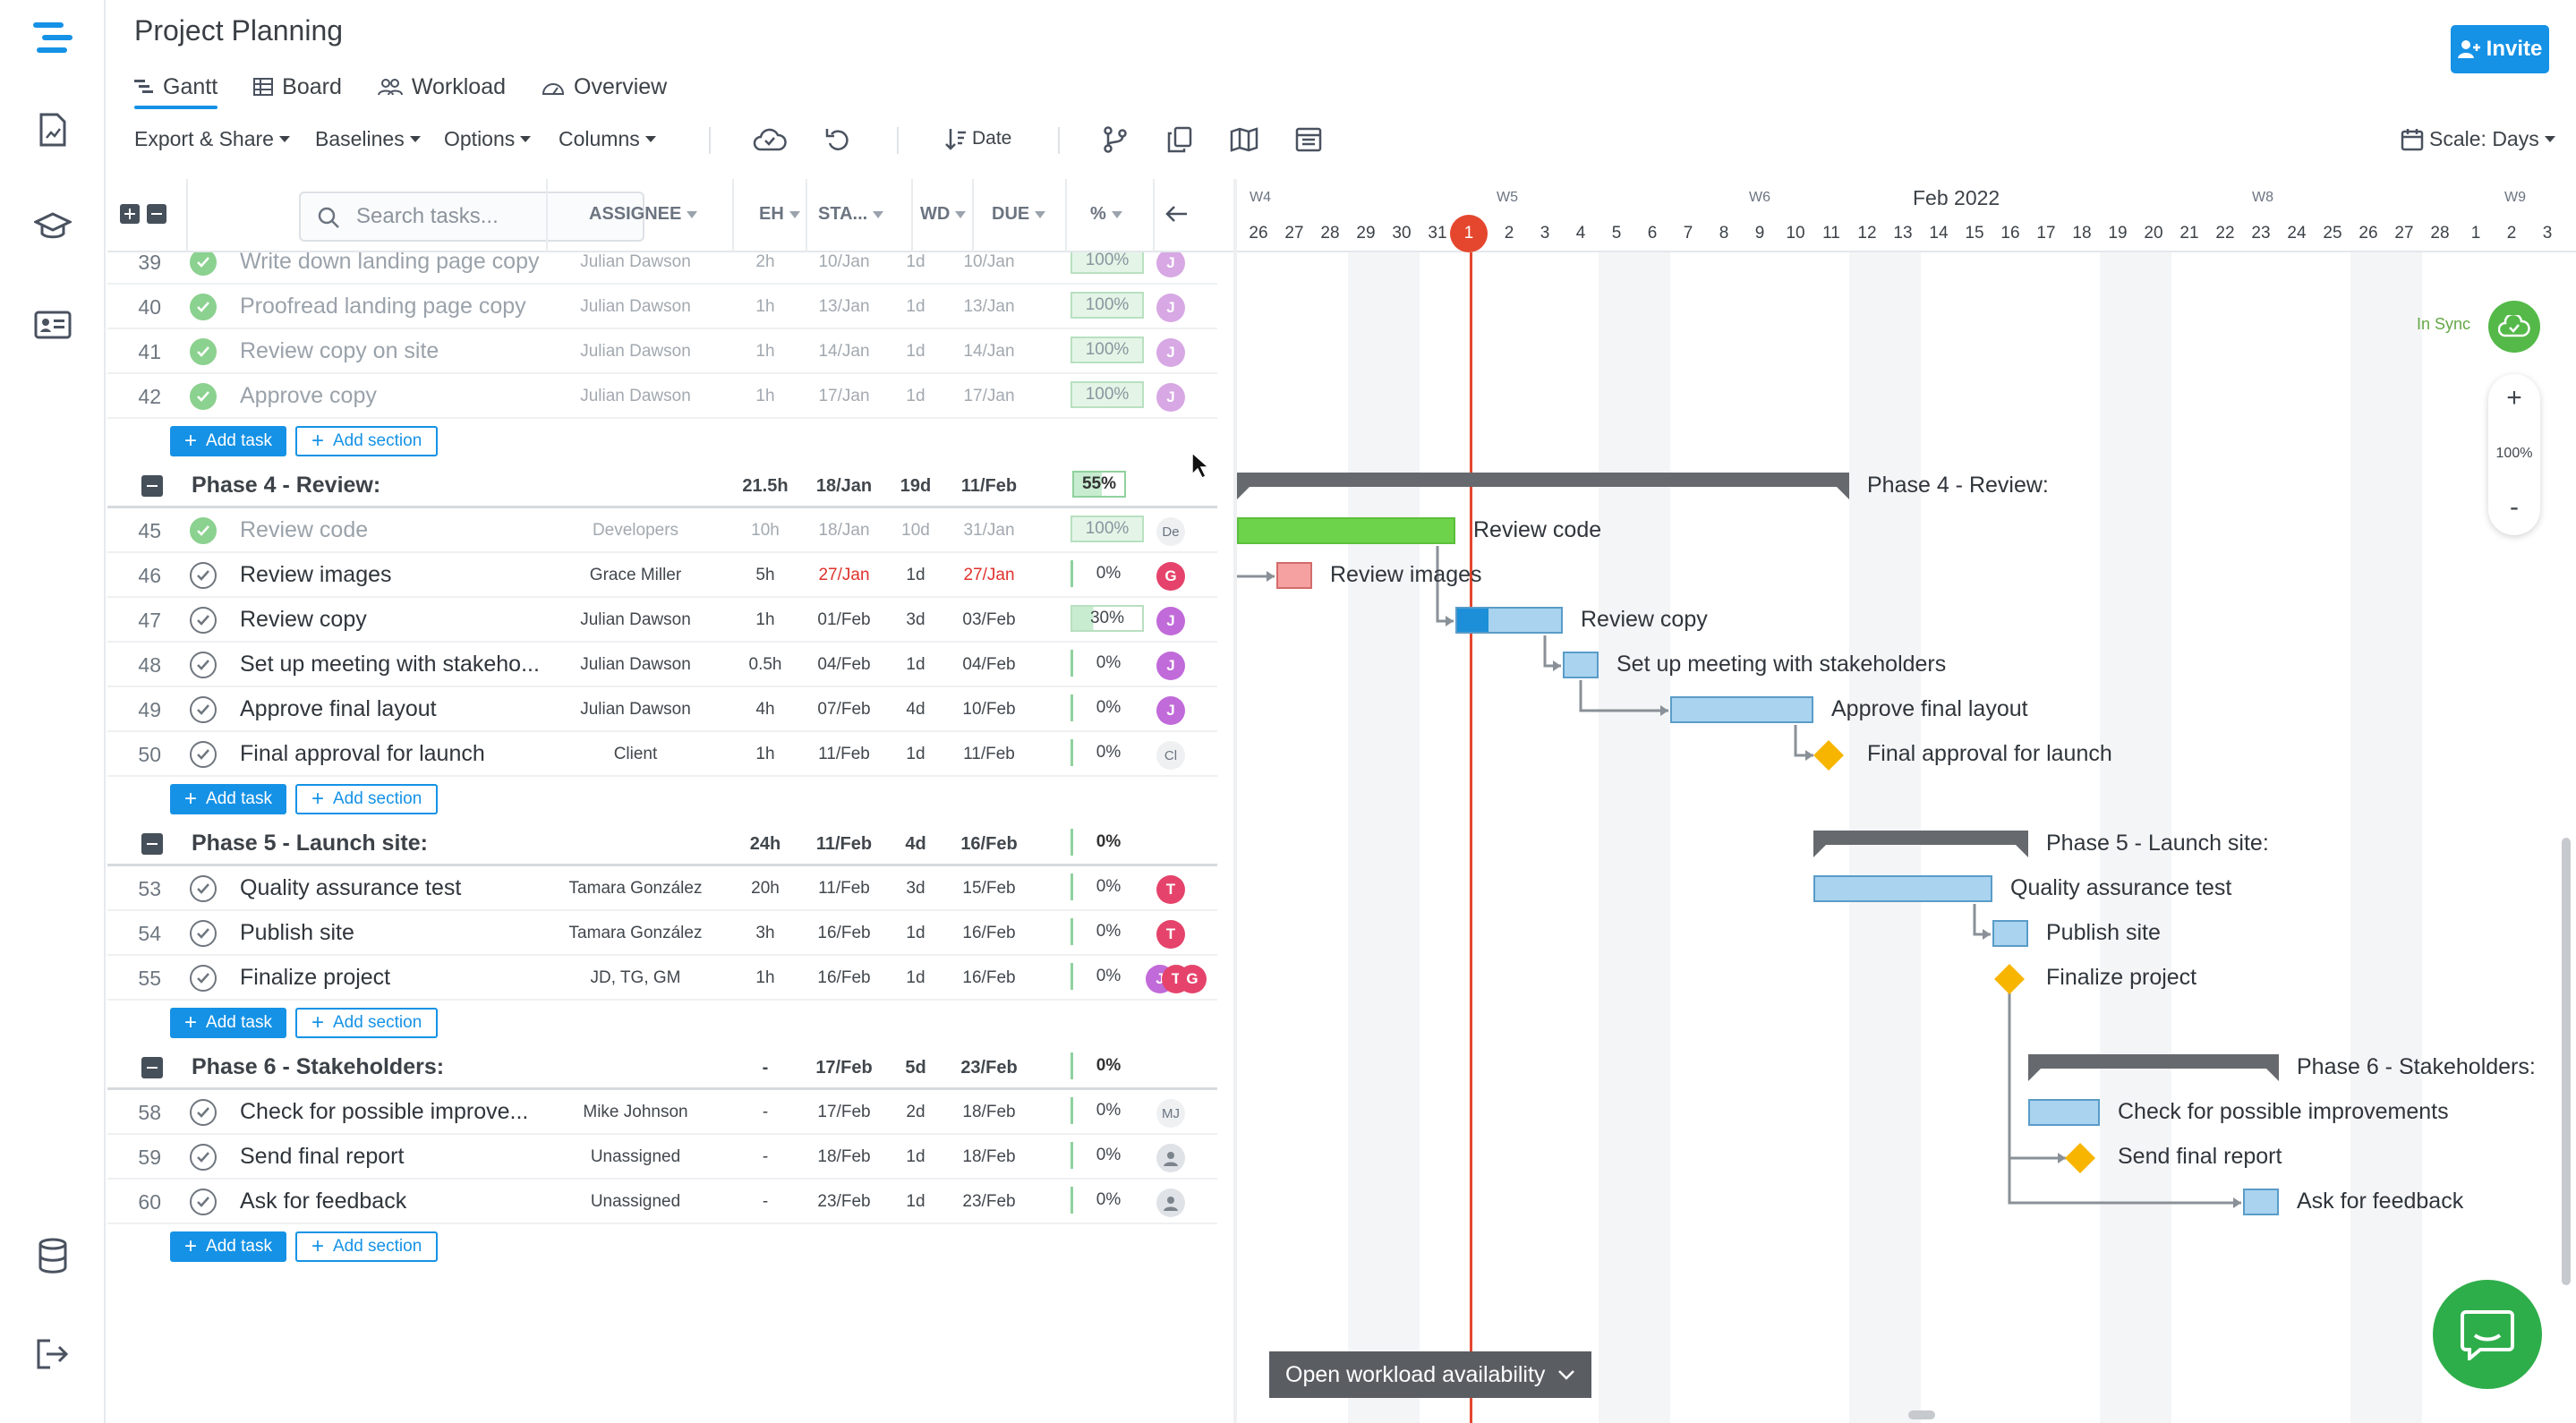 The height and width of the screenshot is (1423, 2576). What do you see at coordinates (989, 709) in the screenshot?
I see `due-date-cell: 10/Feb` at bounding box center [989, 709].